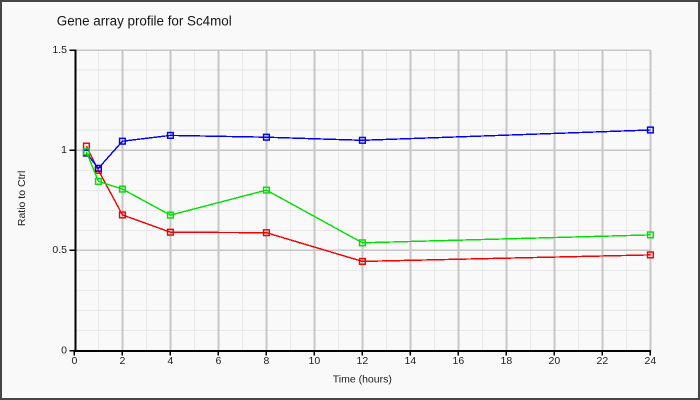 The image size is (700, 400). What do you see at coordinates (363, 361) in the screenshot?
I see `svg-text: 12` at bounding box center [363, 361].